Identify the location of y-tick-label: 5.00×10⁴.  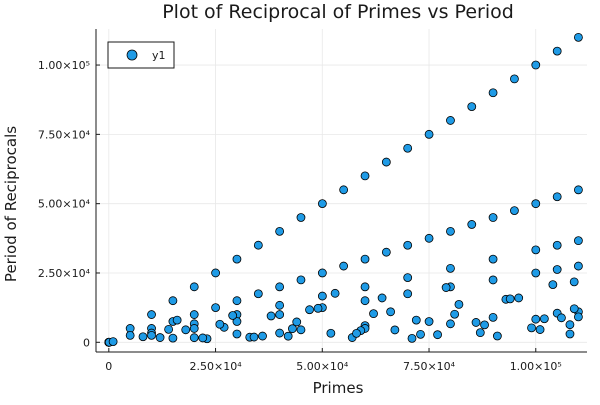
(64, 204).